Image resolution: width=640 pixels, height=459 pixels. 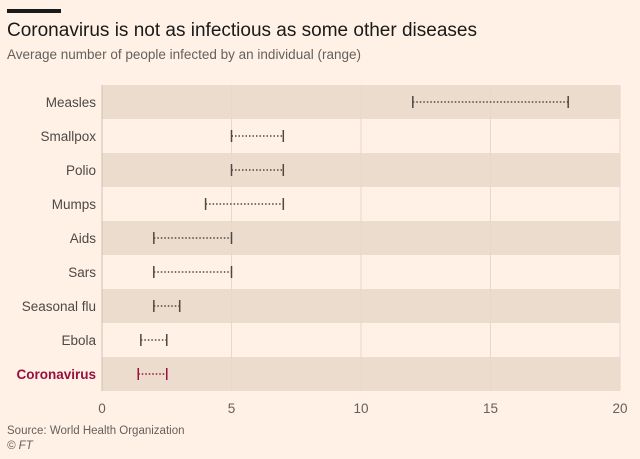 What do you see at coordinates (490, 408) in the screenshot?
I see `x-tick-label-15: 15` at bounding box center [490, 408].